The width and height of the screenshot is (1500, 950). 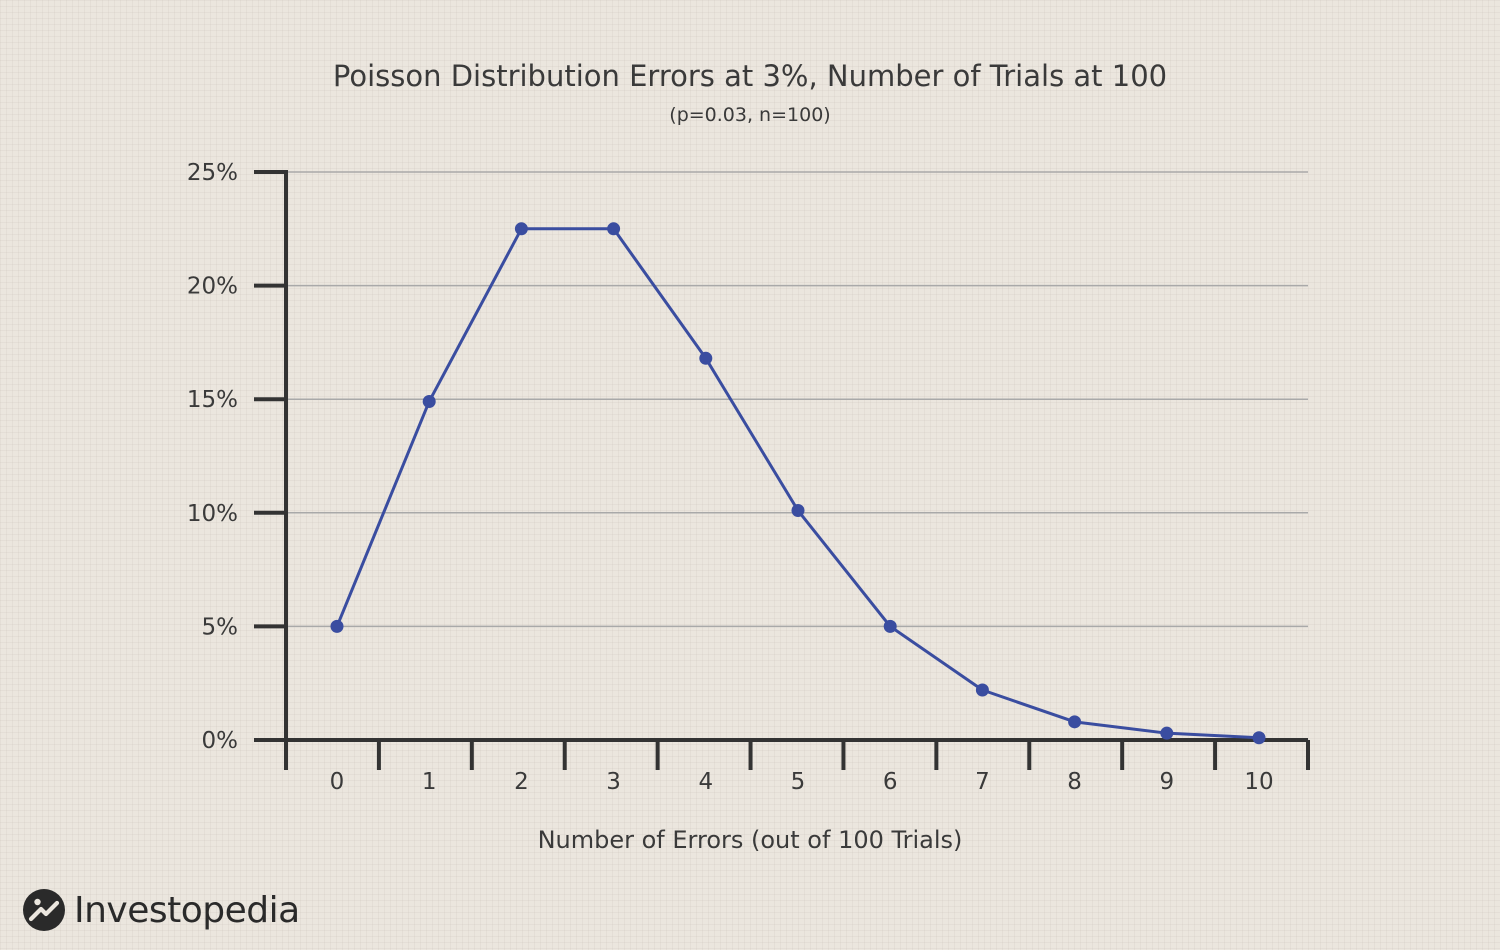 What do you see at coordinates (982, 782) in the screenshot?
I see `x-tick-label: 7` at bounding box center [982, 782].